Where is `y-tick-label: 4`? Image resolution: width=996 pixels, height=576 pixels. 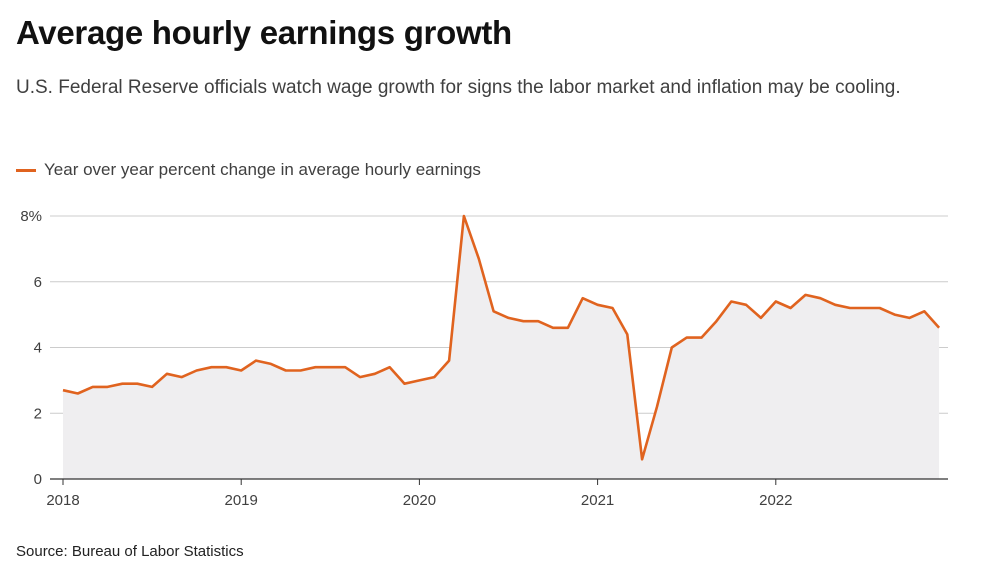
y-tick-label: 4 is located at coordinates (38, 348).